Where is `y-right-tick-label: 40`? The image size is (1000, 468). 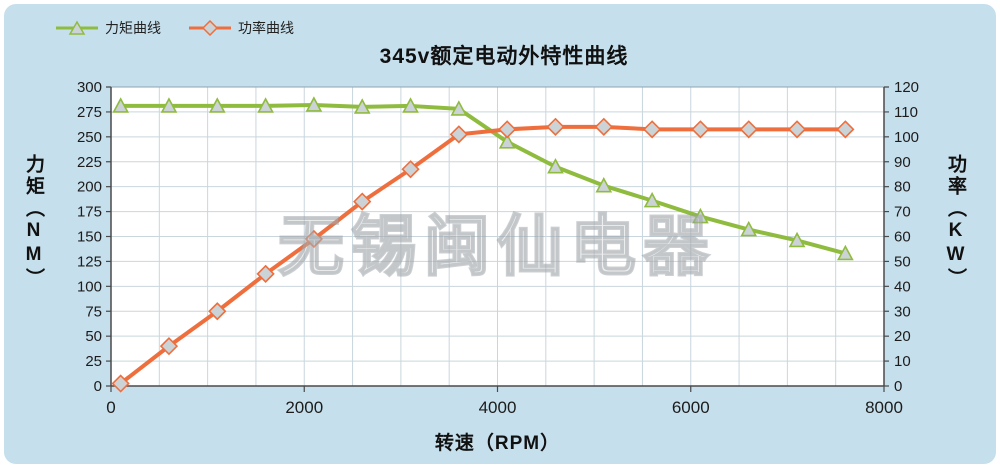 y-right-tick-label: 40 is located at coordinates (902, 286).